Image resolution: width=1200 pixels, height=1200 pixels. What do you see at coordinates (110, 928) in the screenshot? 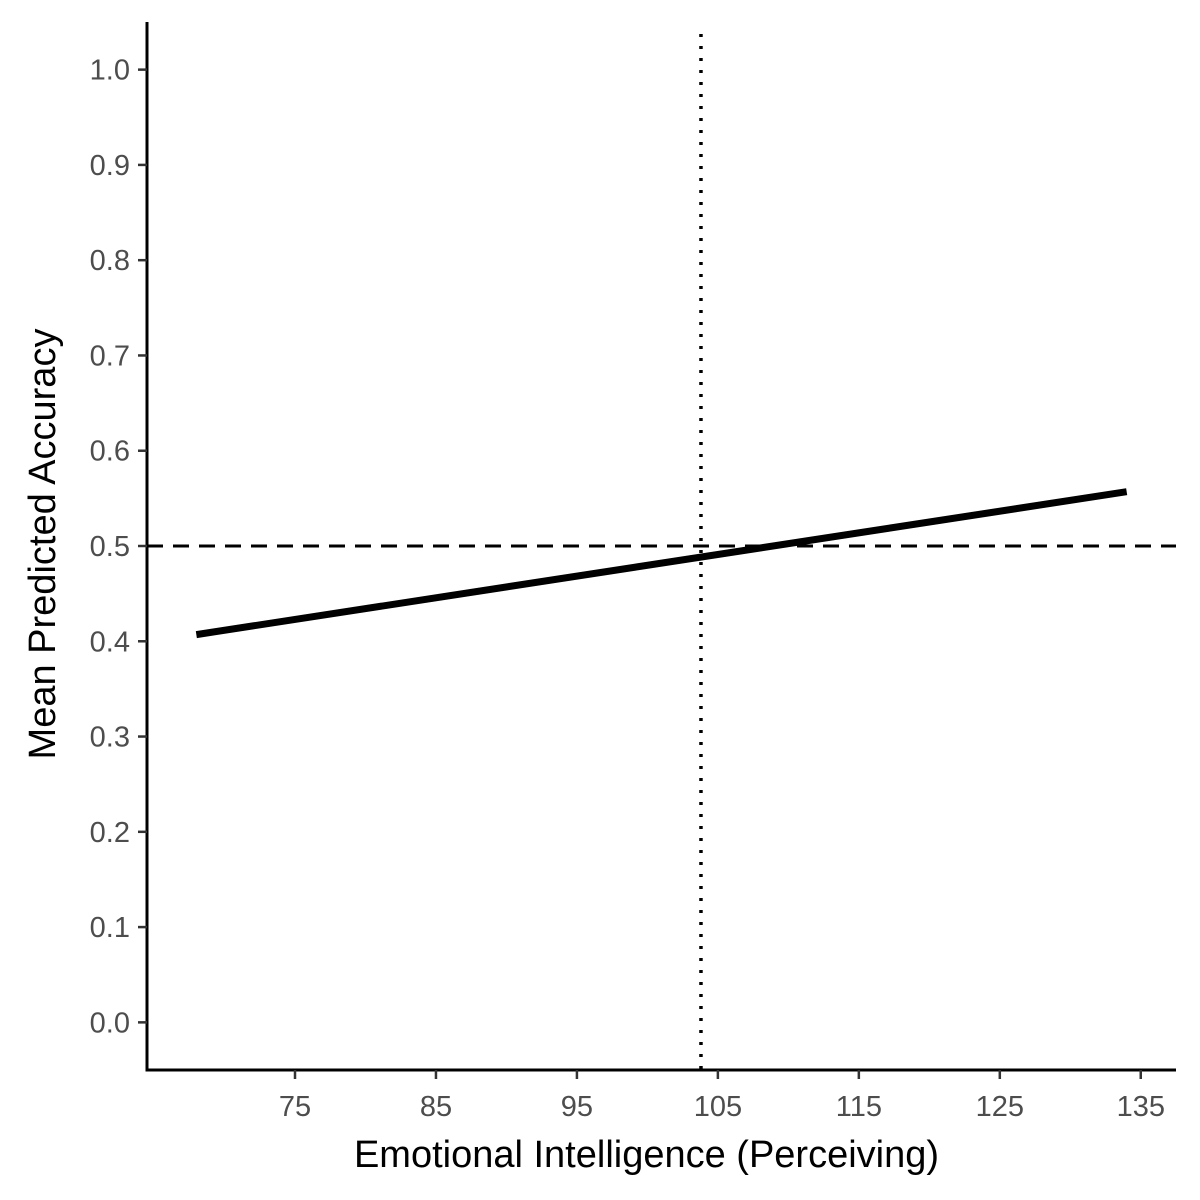
I see `y-tick-label: 0.1` at bounding box center [110, 928].